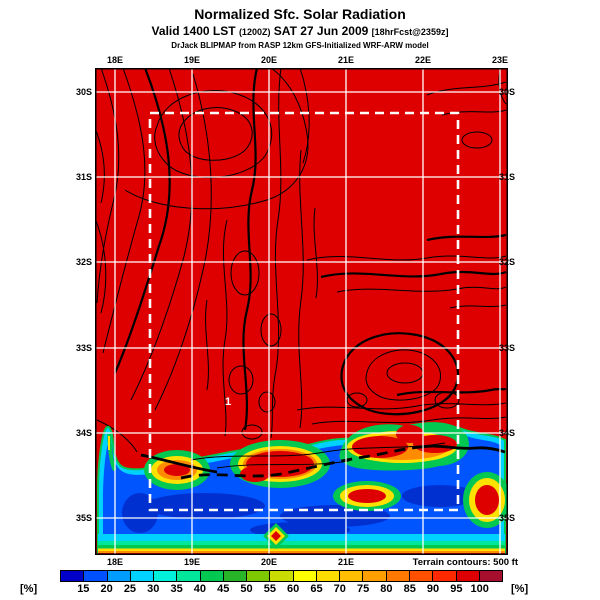 This screenshot has height=600, width=600. I want to click on colorbar-tick-65: 65, so click(316, 589).